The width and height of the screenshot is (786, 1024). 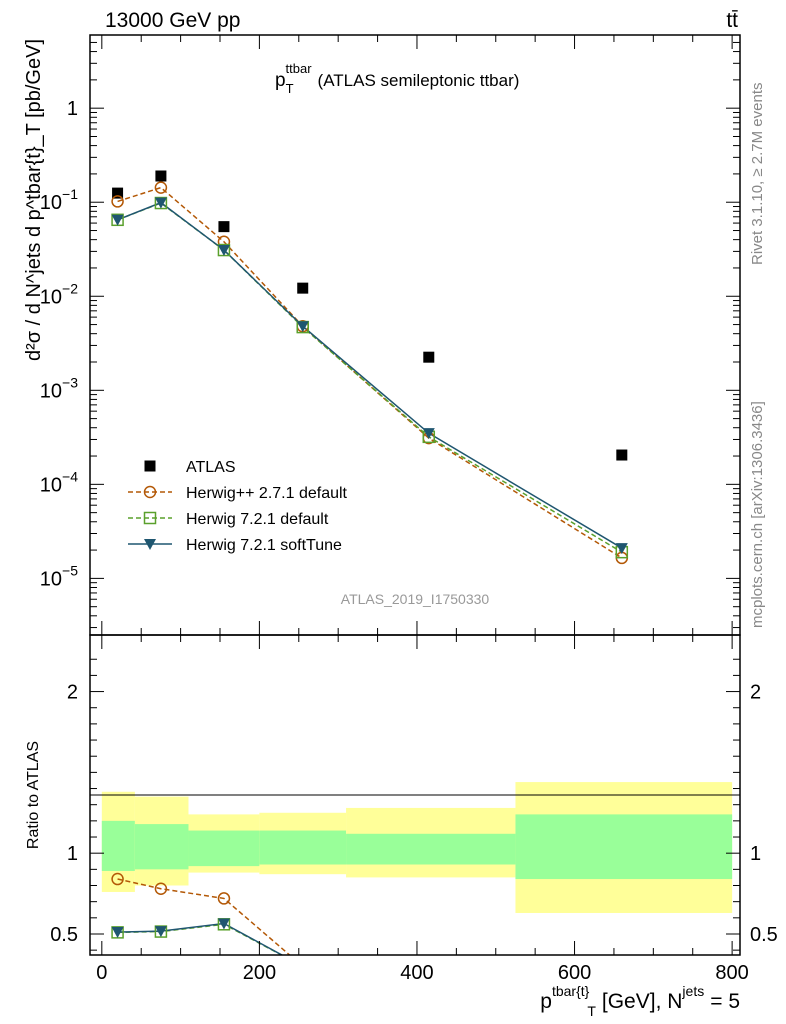 What do you see at coordinates (416, 973) in the screenshot?
I see `xtick-label: 400` at bounding box center [416, 973].